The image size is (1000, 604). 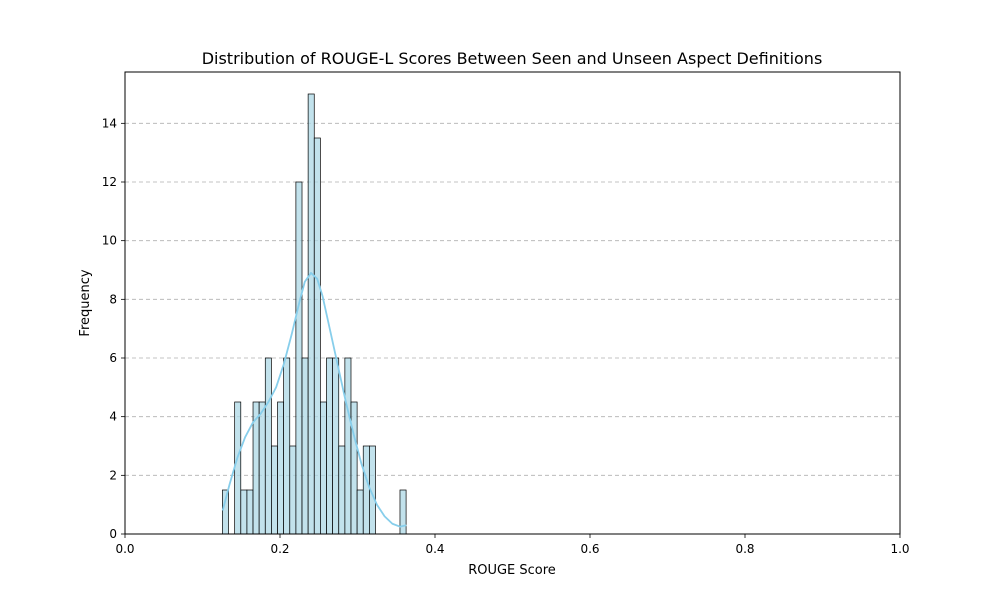 What do you see at coordinates (279, 549) in the screenshot?
I see `x-tick-label: 0.2` at bounding box center [279, 549].